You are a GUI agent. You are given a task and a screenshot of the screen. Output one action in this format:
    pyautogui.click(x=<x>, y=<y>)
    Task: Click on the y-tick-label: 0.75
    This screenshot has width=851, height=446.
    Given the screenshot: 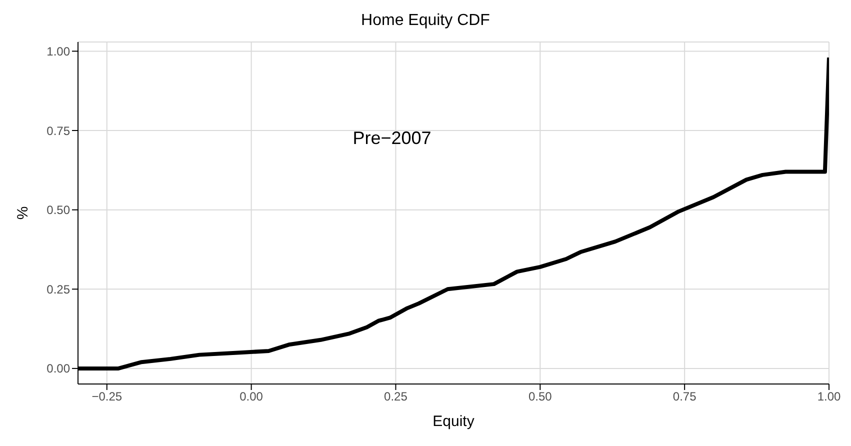 What is the action you would take?
    pyautogui.click(x=58, y=131)
    